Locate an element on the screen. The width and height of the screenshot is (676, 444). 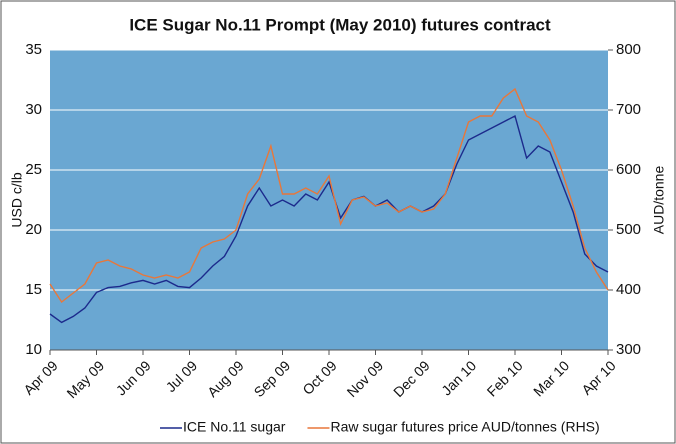
y-axis-label: USD c/lb is located at coordinates (17, 199).